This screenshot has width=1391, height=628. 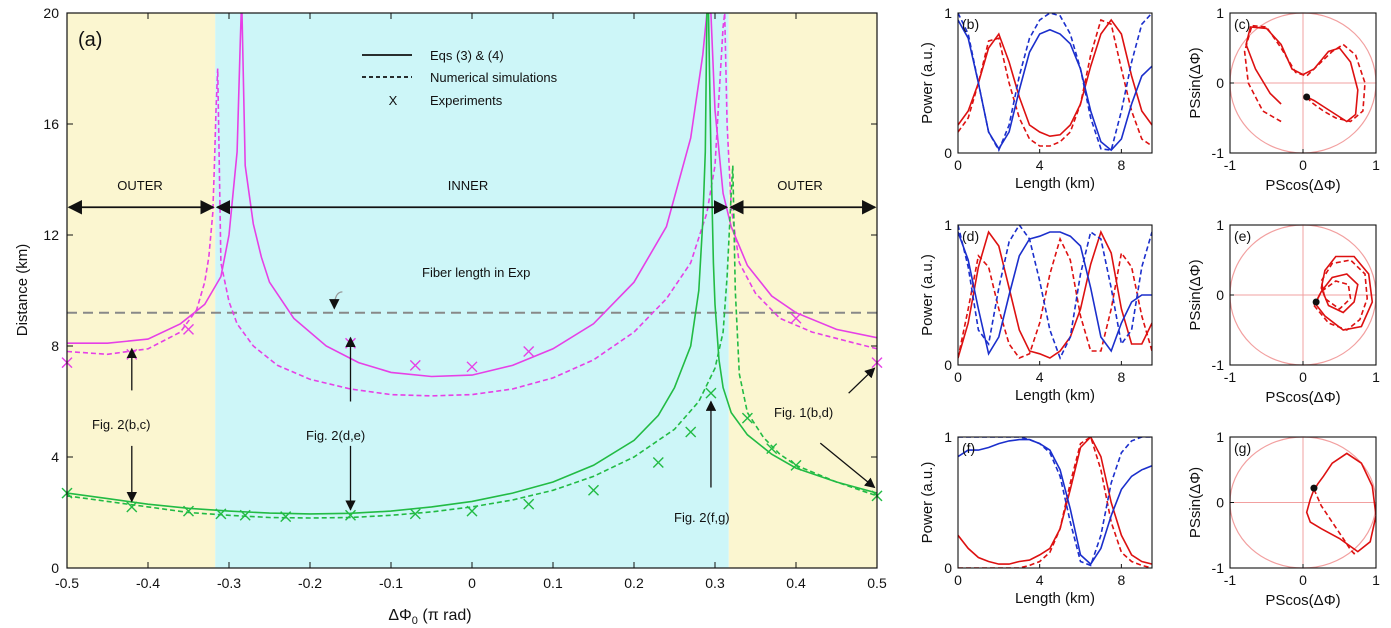 What do you see at coordinates (800, 185) in the screenshot?
I see `region-outer-right-label: OUTER` at bounding box center [800, 185].